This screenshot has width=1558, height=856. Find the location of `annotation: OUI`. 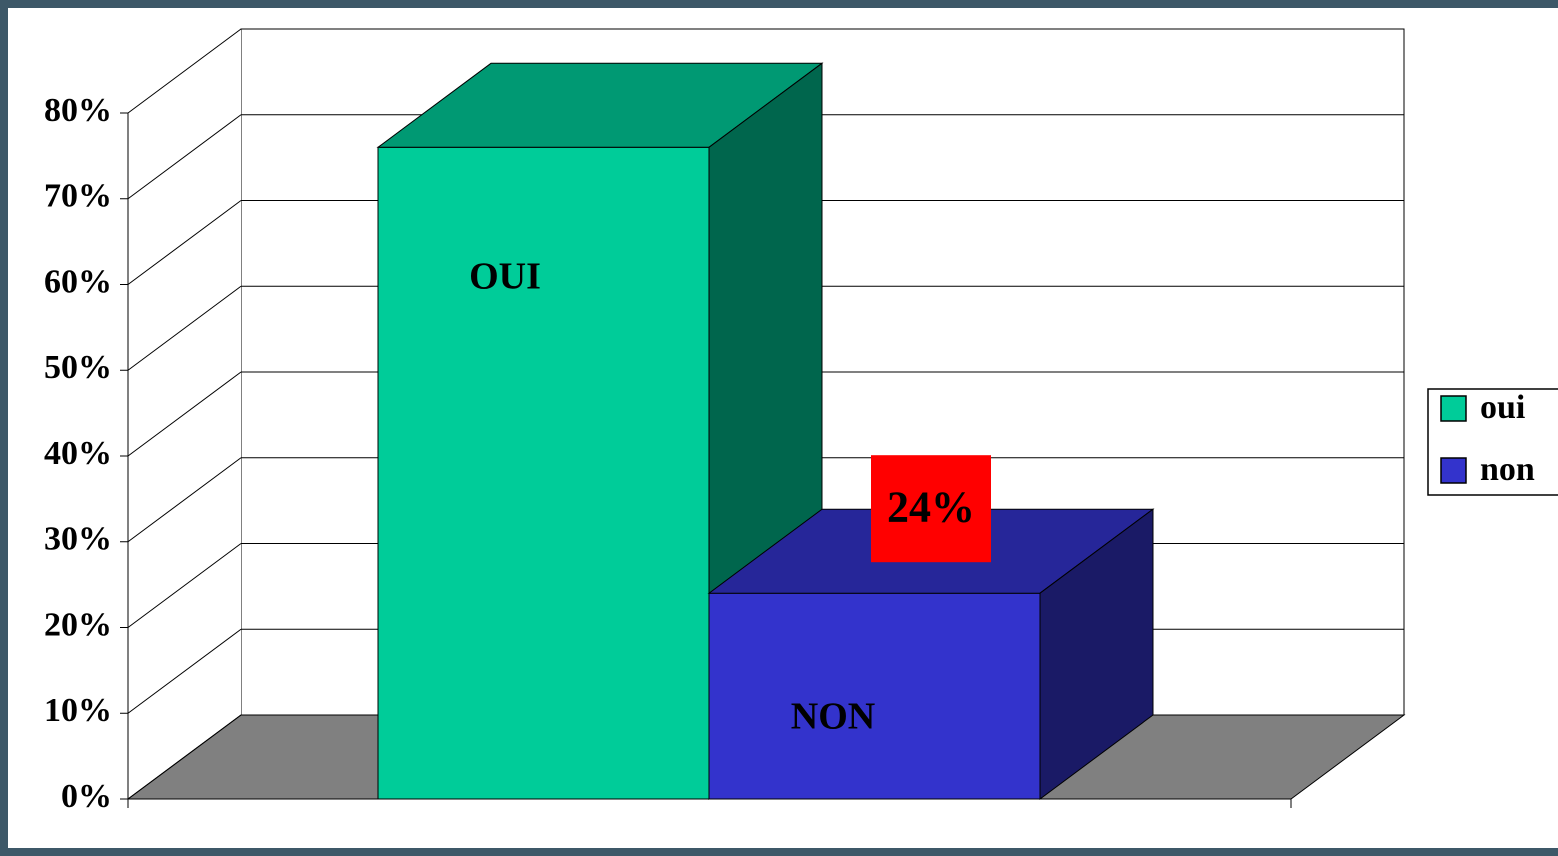

annotation: OUI is located at coordinates (505, 277).